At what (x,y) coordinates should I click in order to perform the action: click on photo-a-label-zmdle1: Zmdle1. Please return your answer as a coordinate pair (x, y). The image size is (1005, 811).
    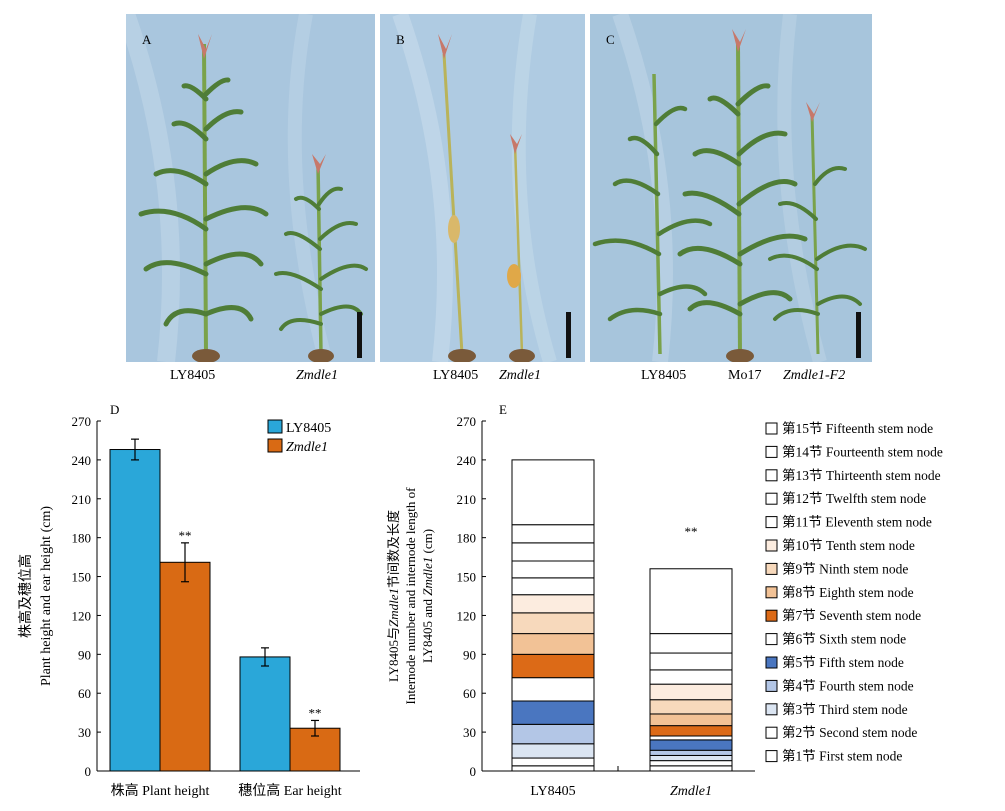
    Looking at the image, I should click on (317, 375).